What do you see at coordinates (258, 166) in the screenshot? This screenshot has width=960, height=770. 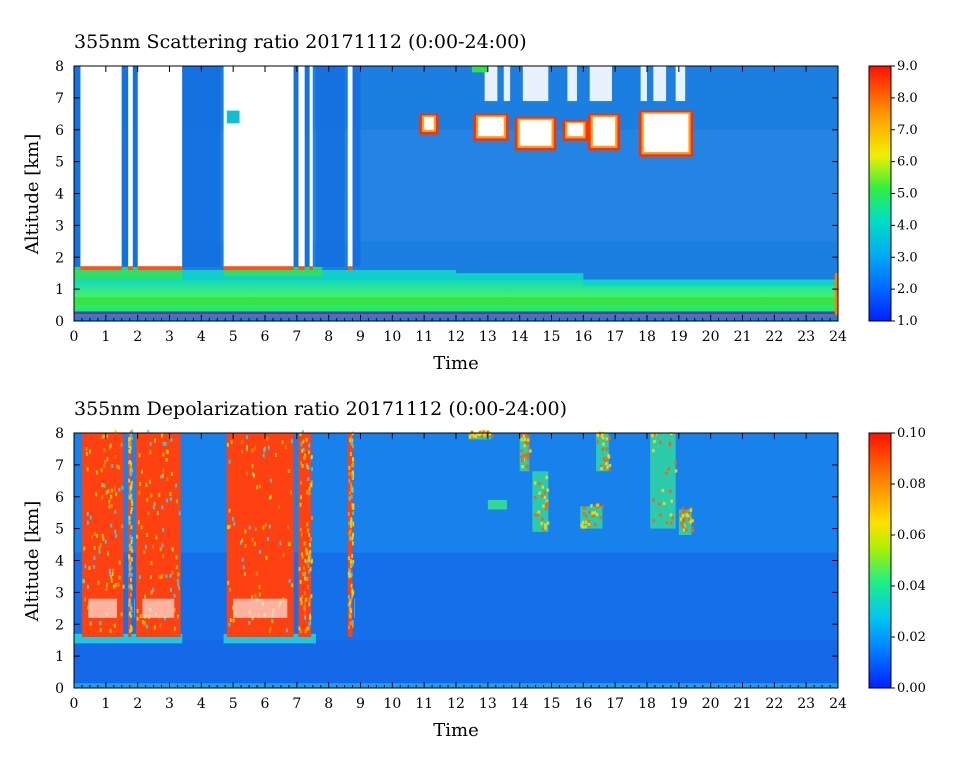 I see `saturated-cloud` at bounding box center [258, 166].